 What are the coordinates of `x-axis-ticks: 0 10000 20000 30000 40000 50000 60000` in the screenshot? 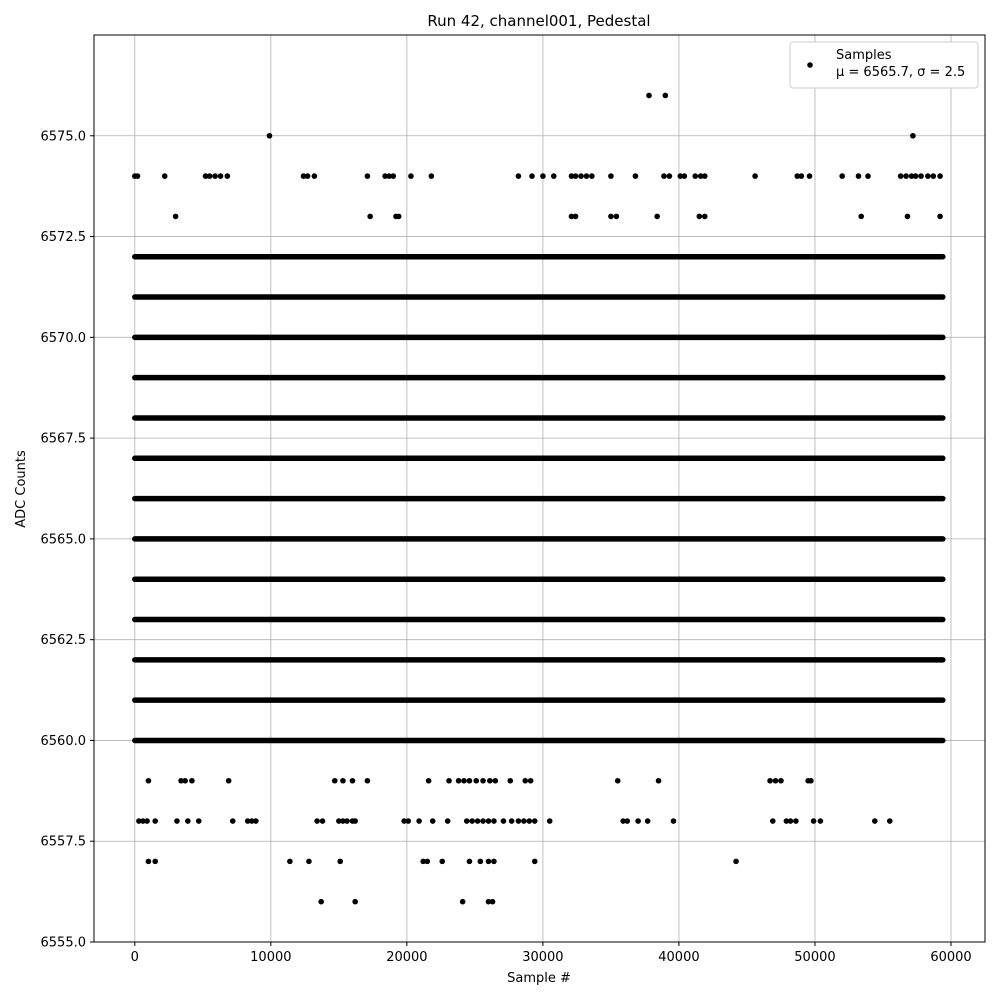 It's located at (551, 953).